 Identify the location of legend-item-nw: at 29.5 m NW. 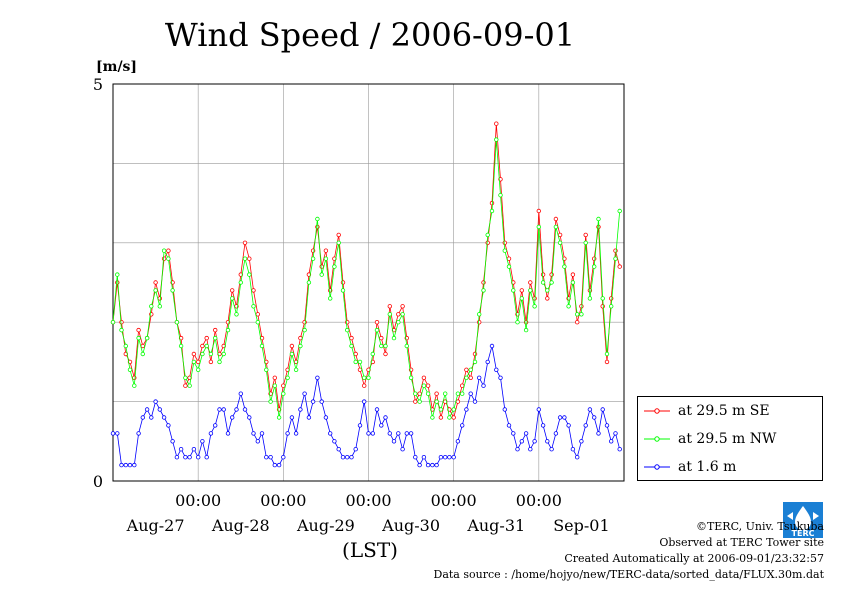
(710, 439).